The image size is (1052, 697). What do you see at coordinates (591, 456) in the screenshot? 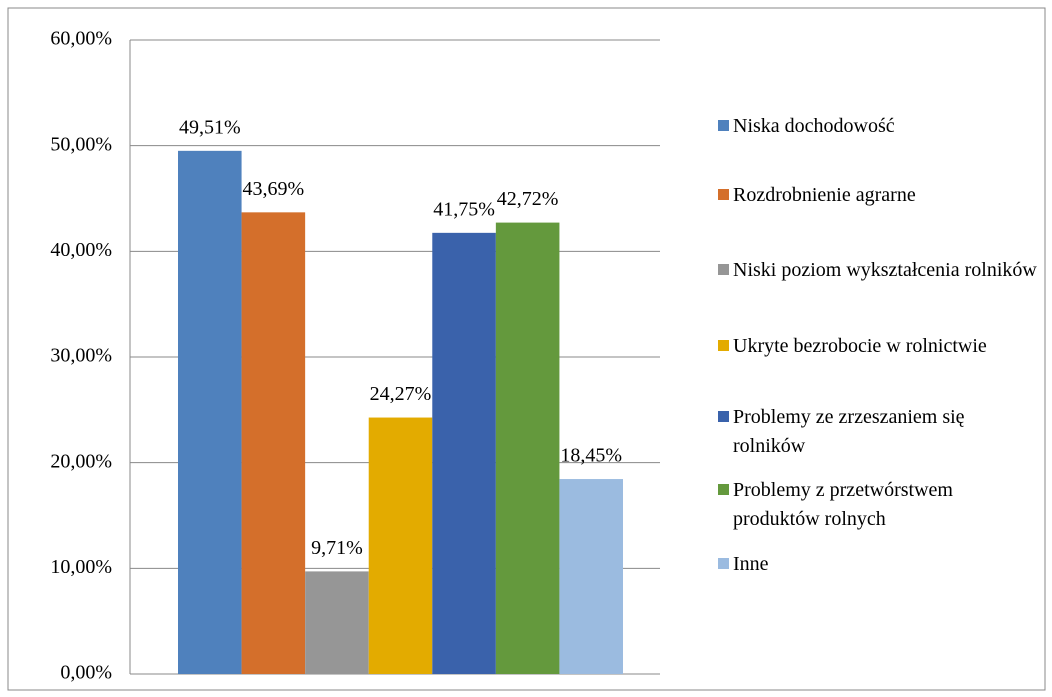
I see `data-label: 18,45%` at bounding box center [591, 456].